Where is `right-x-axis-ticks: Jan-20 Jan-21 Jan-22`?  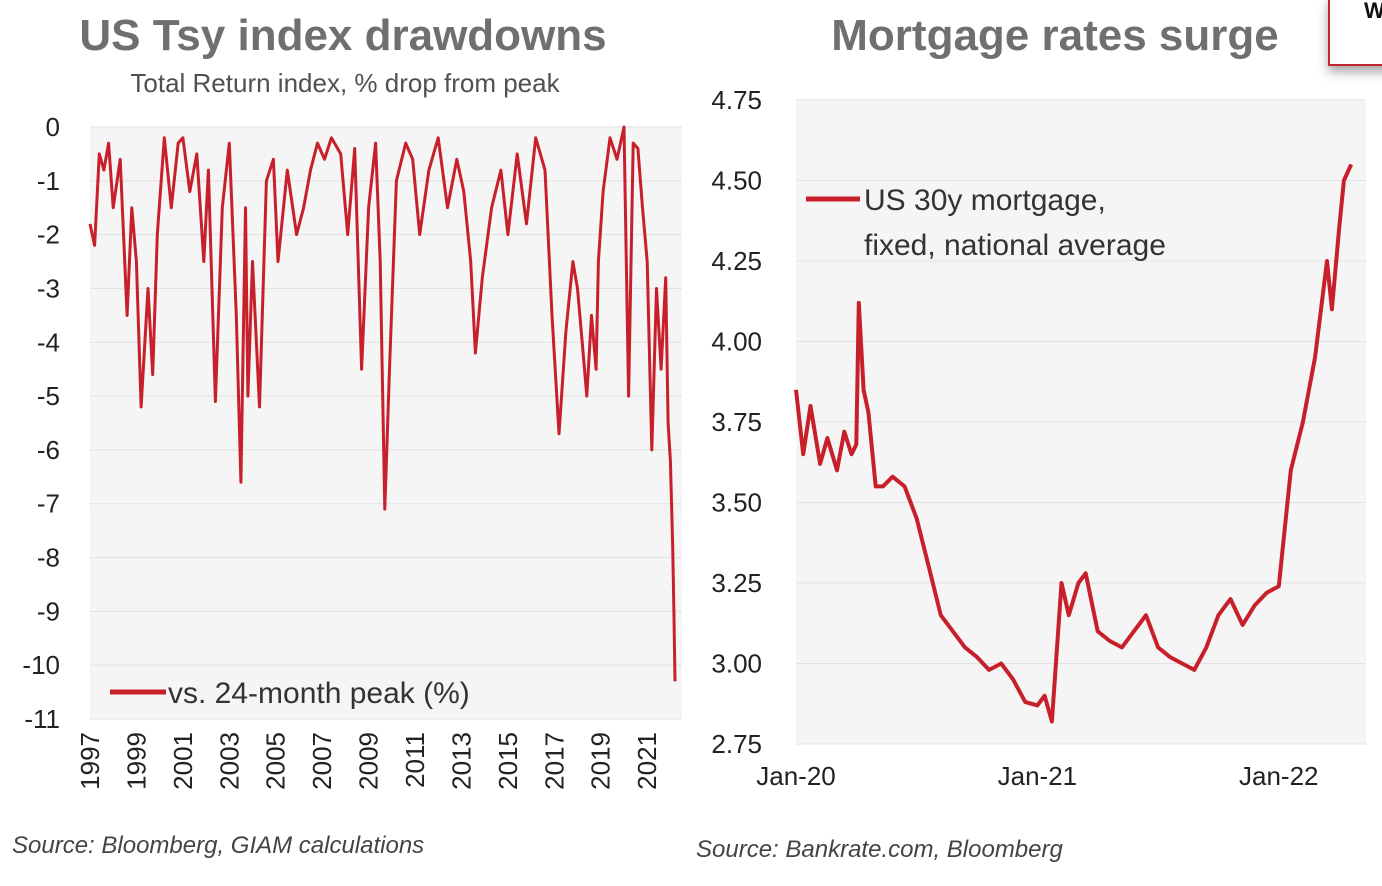
right-x-axis-ticks: Jan-20 Jan-21 Jan-22 is located at coordinates (1037, 776).